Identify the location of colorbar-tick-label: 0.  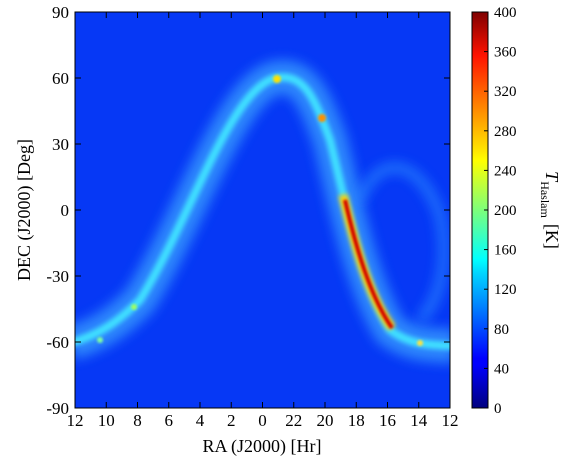
(498, 409).